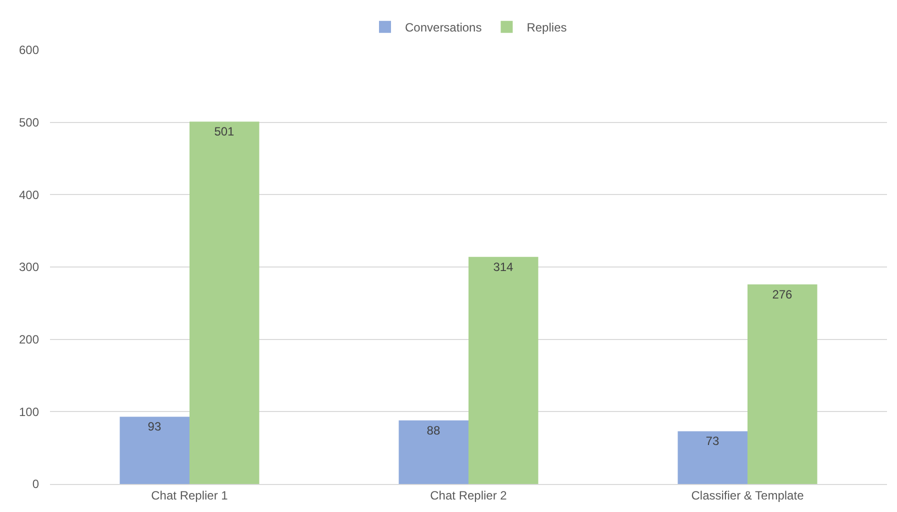 This screenshot has width=897, height=512. I want to click on data-label: 501, so click(224, 131).